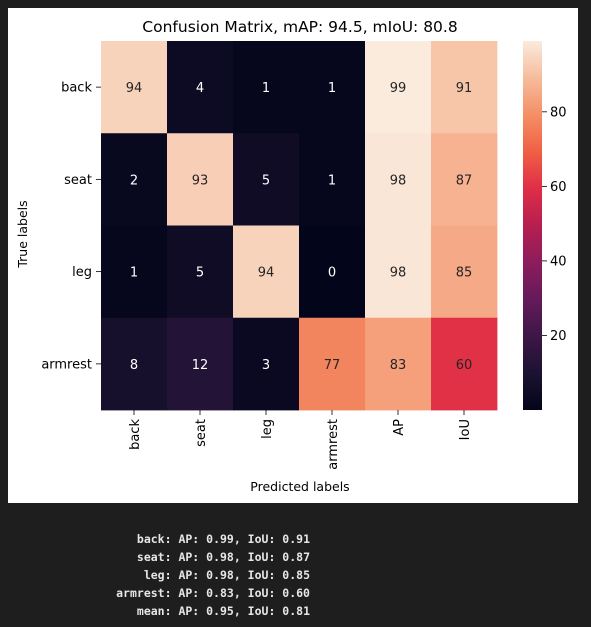 The height and width of the screenshot is (627, 591). I want to click on y-tick-label: armrest, so click(66, 364).